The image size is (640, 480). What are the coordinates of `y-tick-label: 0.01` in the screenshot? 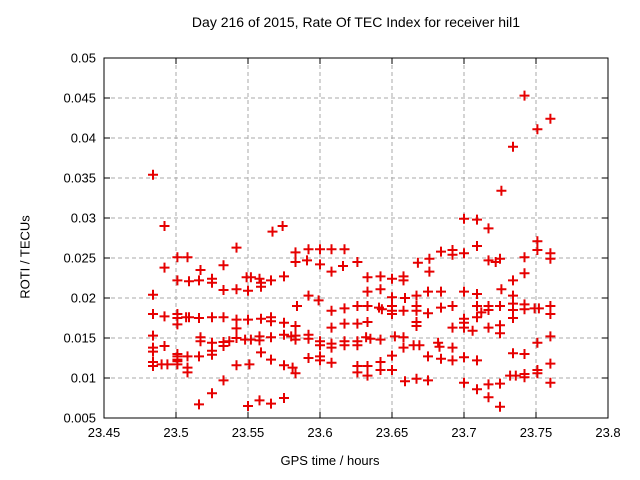 It's located at (83, 378).